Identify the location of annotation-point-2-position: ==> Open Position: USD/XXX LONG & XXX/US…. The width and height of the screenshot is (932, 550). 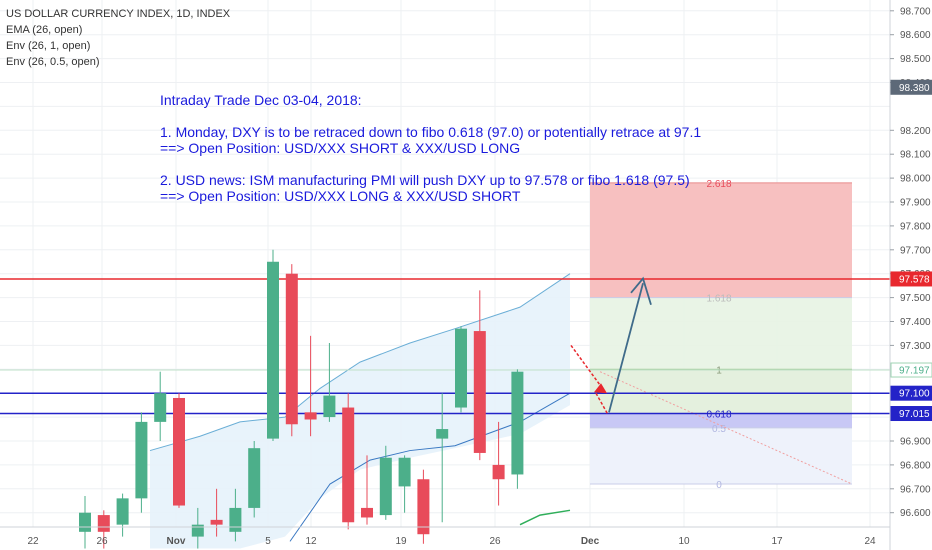
(340, 196).